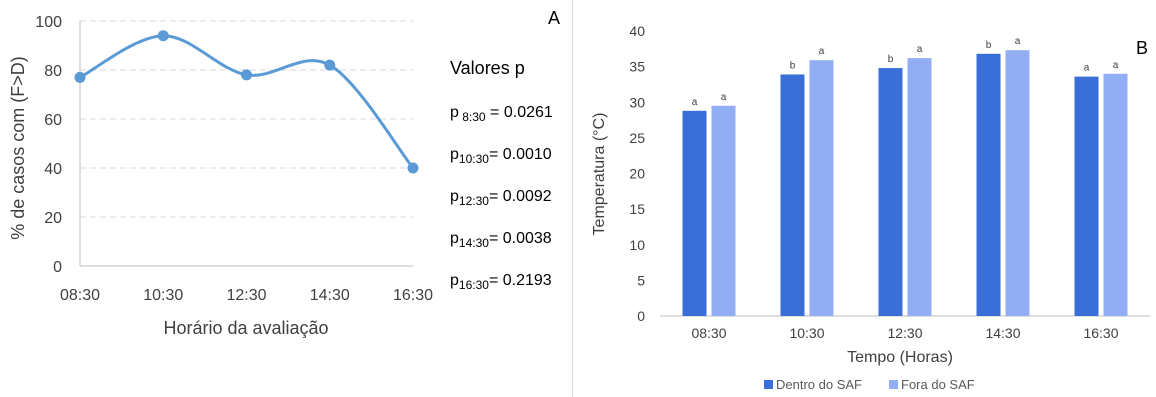  What do you see at coordinates (245, 328) in the screenshot?
I see `x-axis-title: Horário da avaliação` at bounding box center [245, 328].